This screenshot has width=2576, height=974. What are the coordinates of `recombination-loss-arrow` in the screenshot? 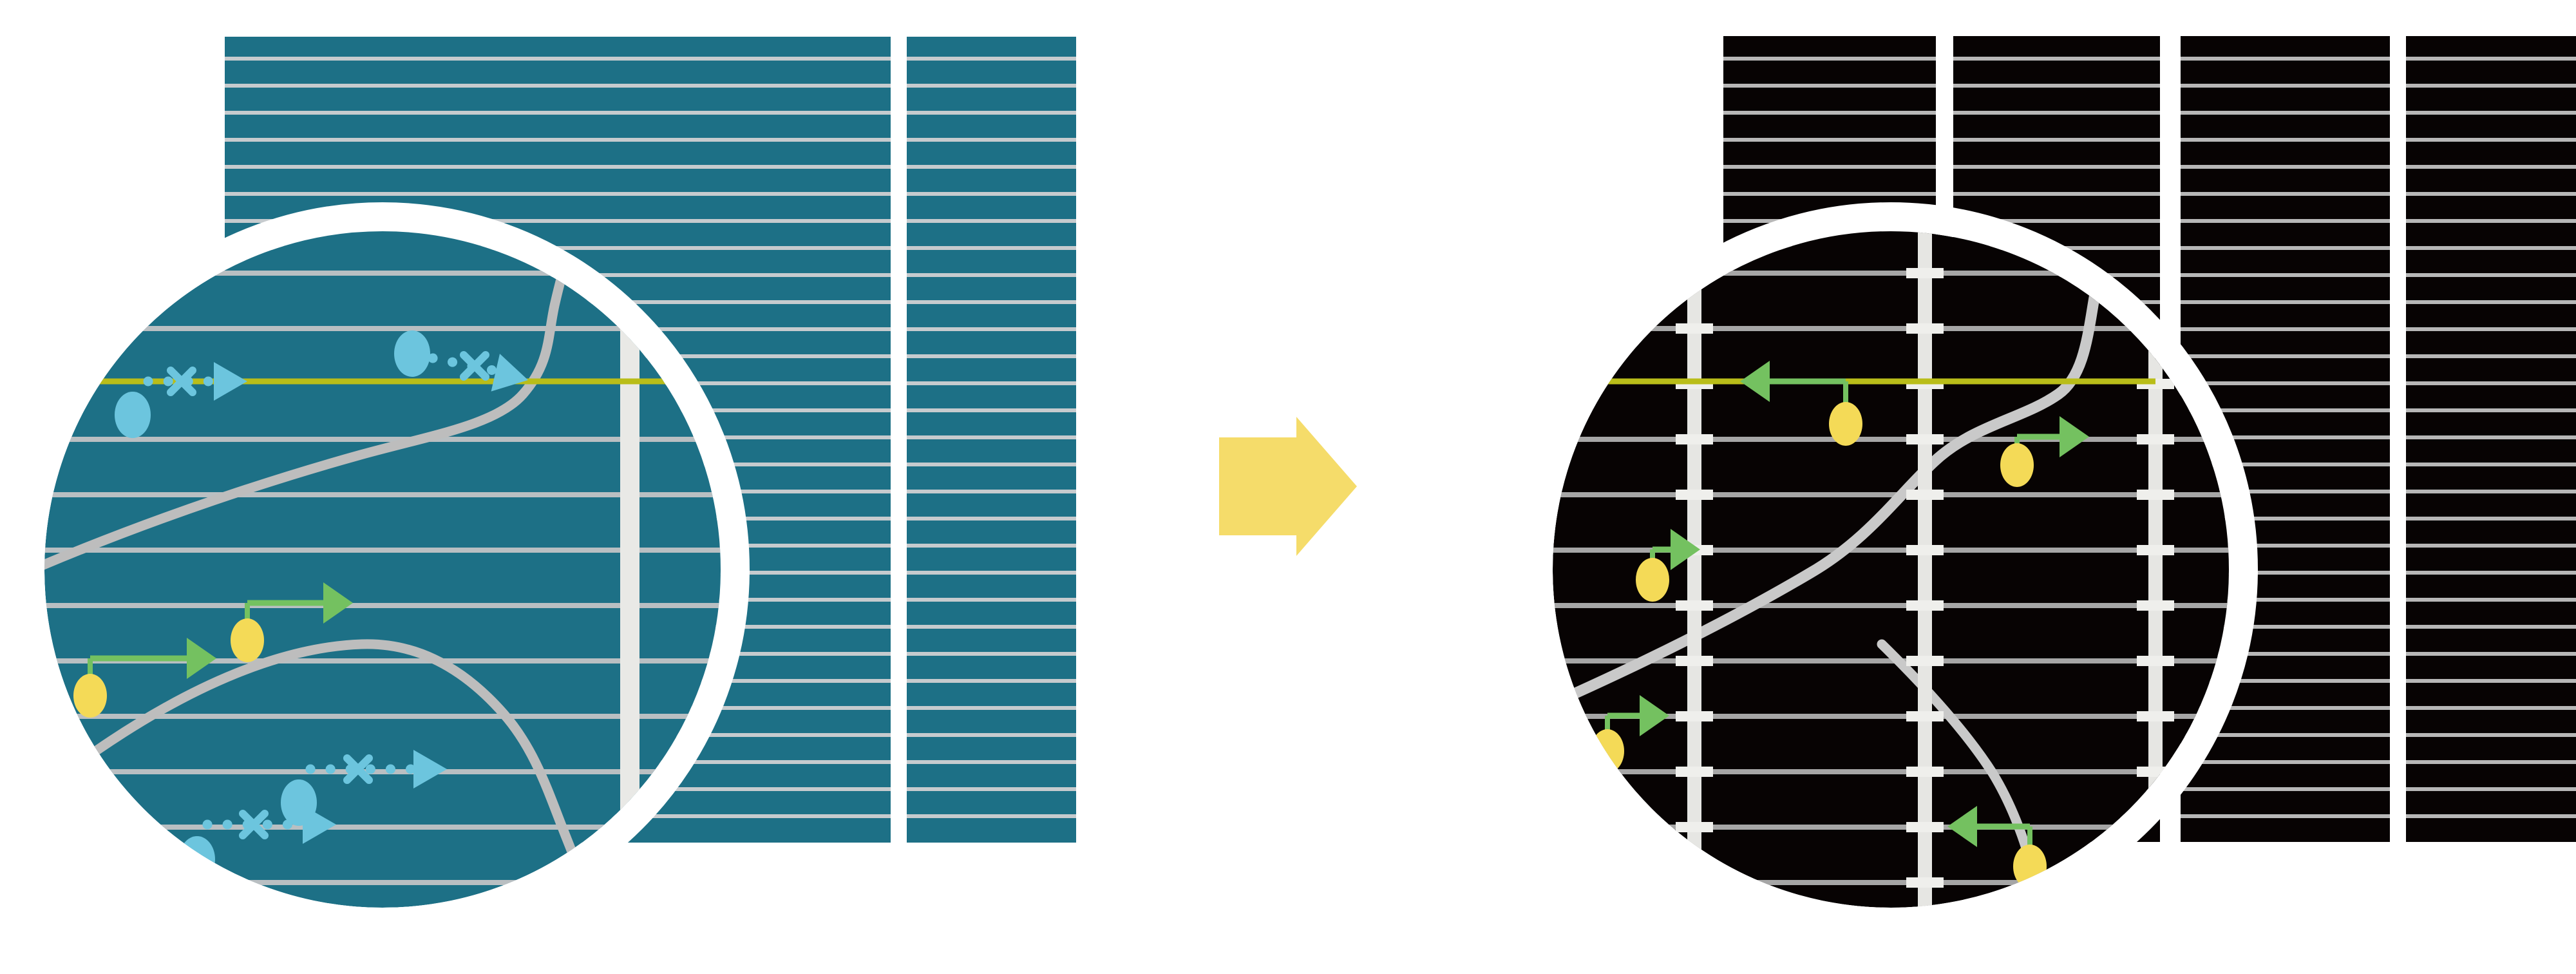 It's located at (181, 400).